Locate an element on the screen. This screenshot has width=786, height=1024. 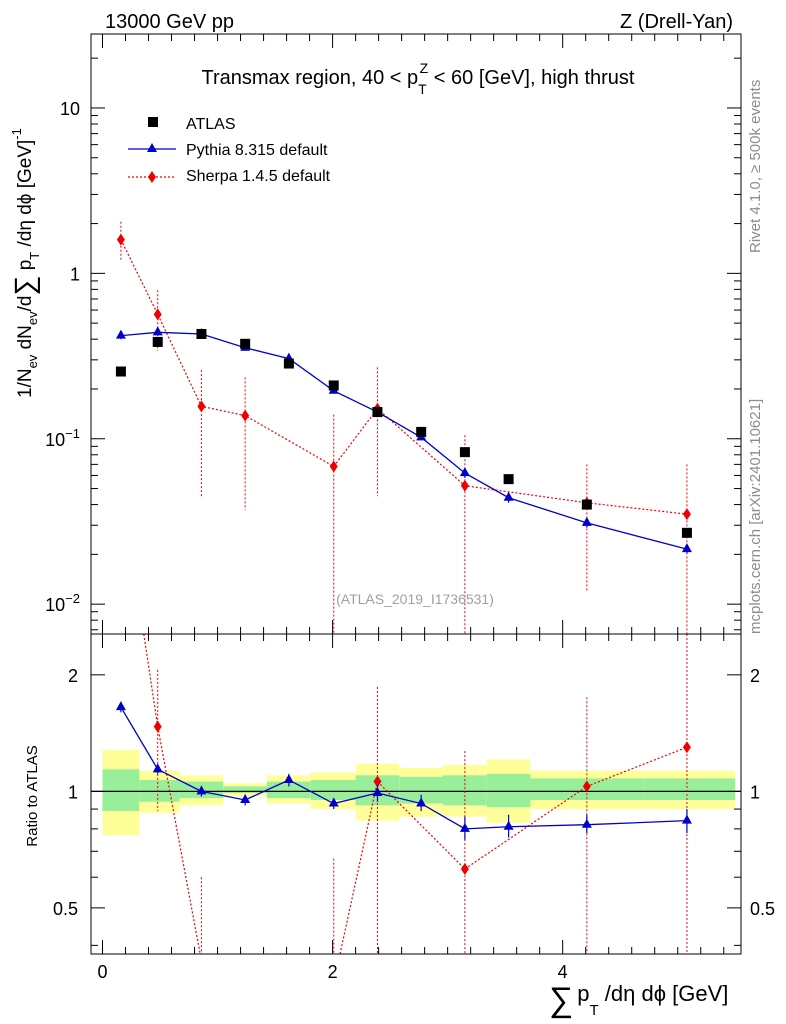
x-tick-label: 0 is located at coordinates (102, 972).